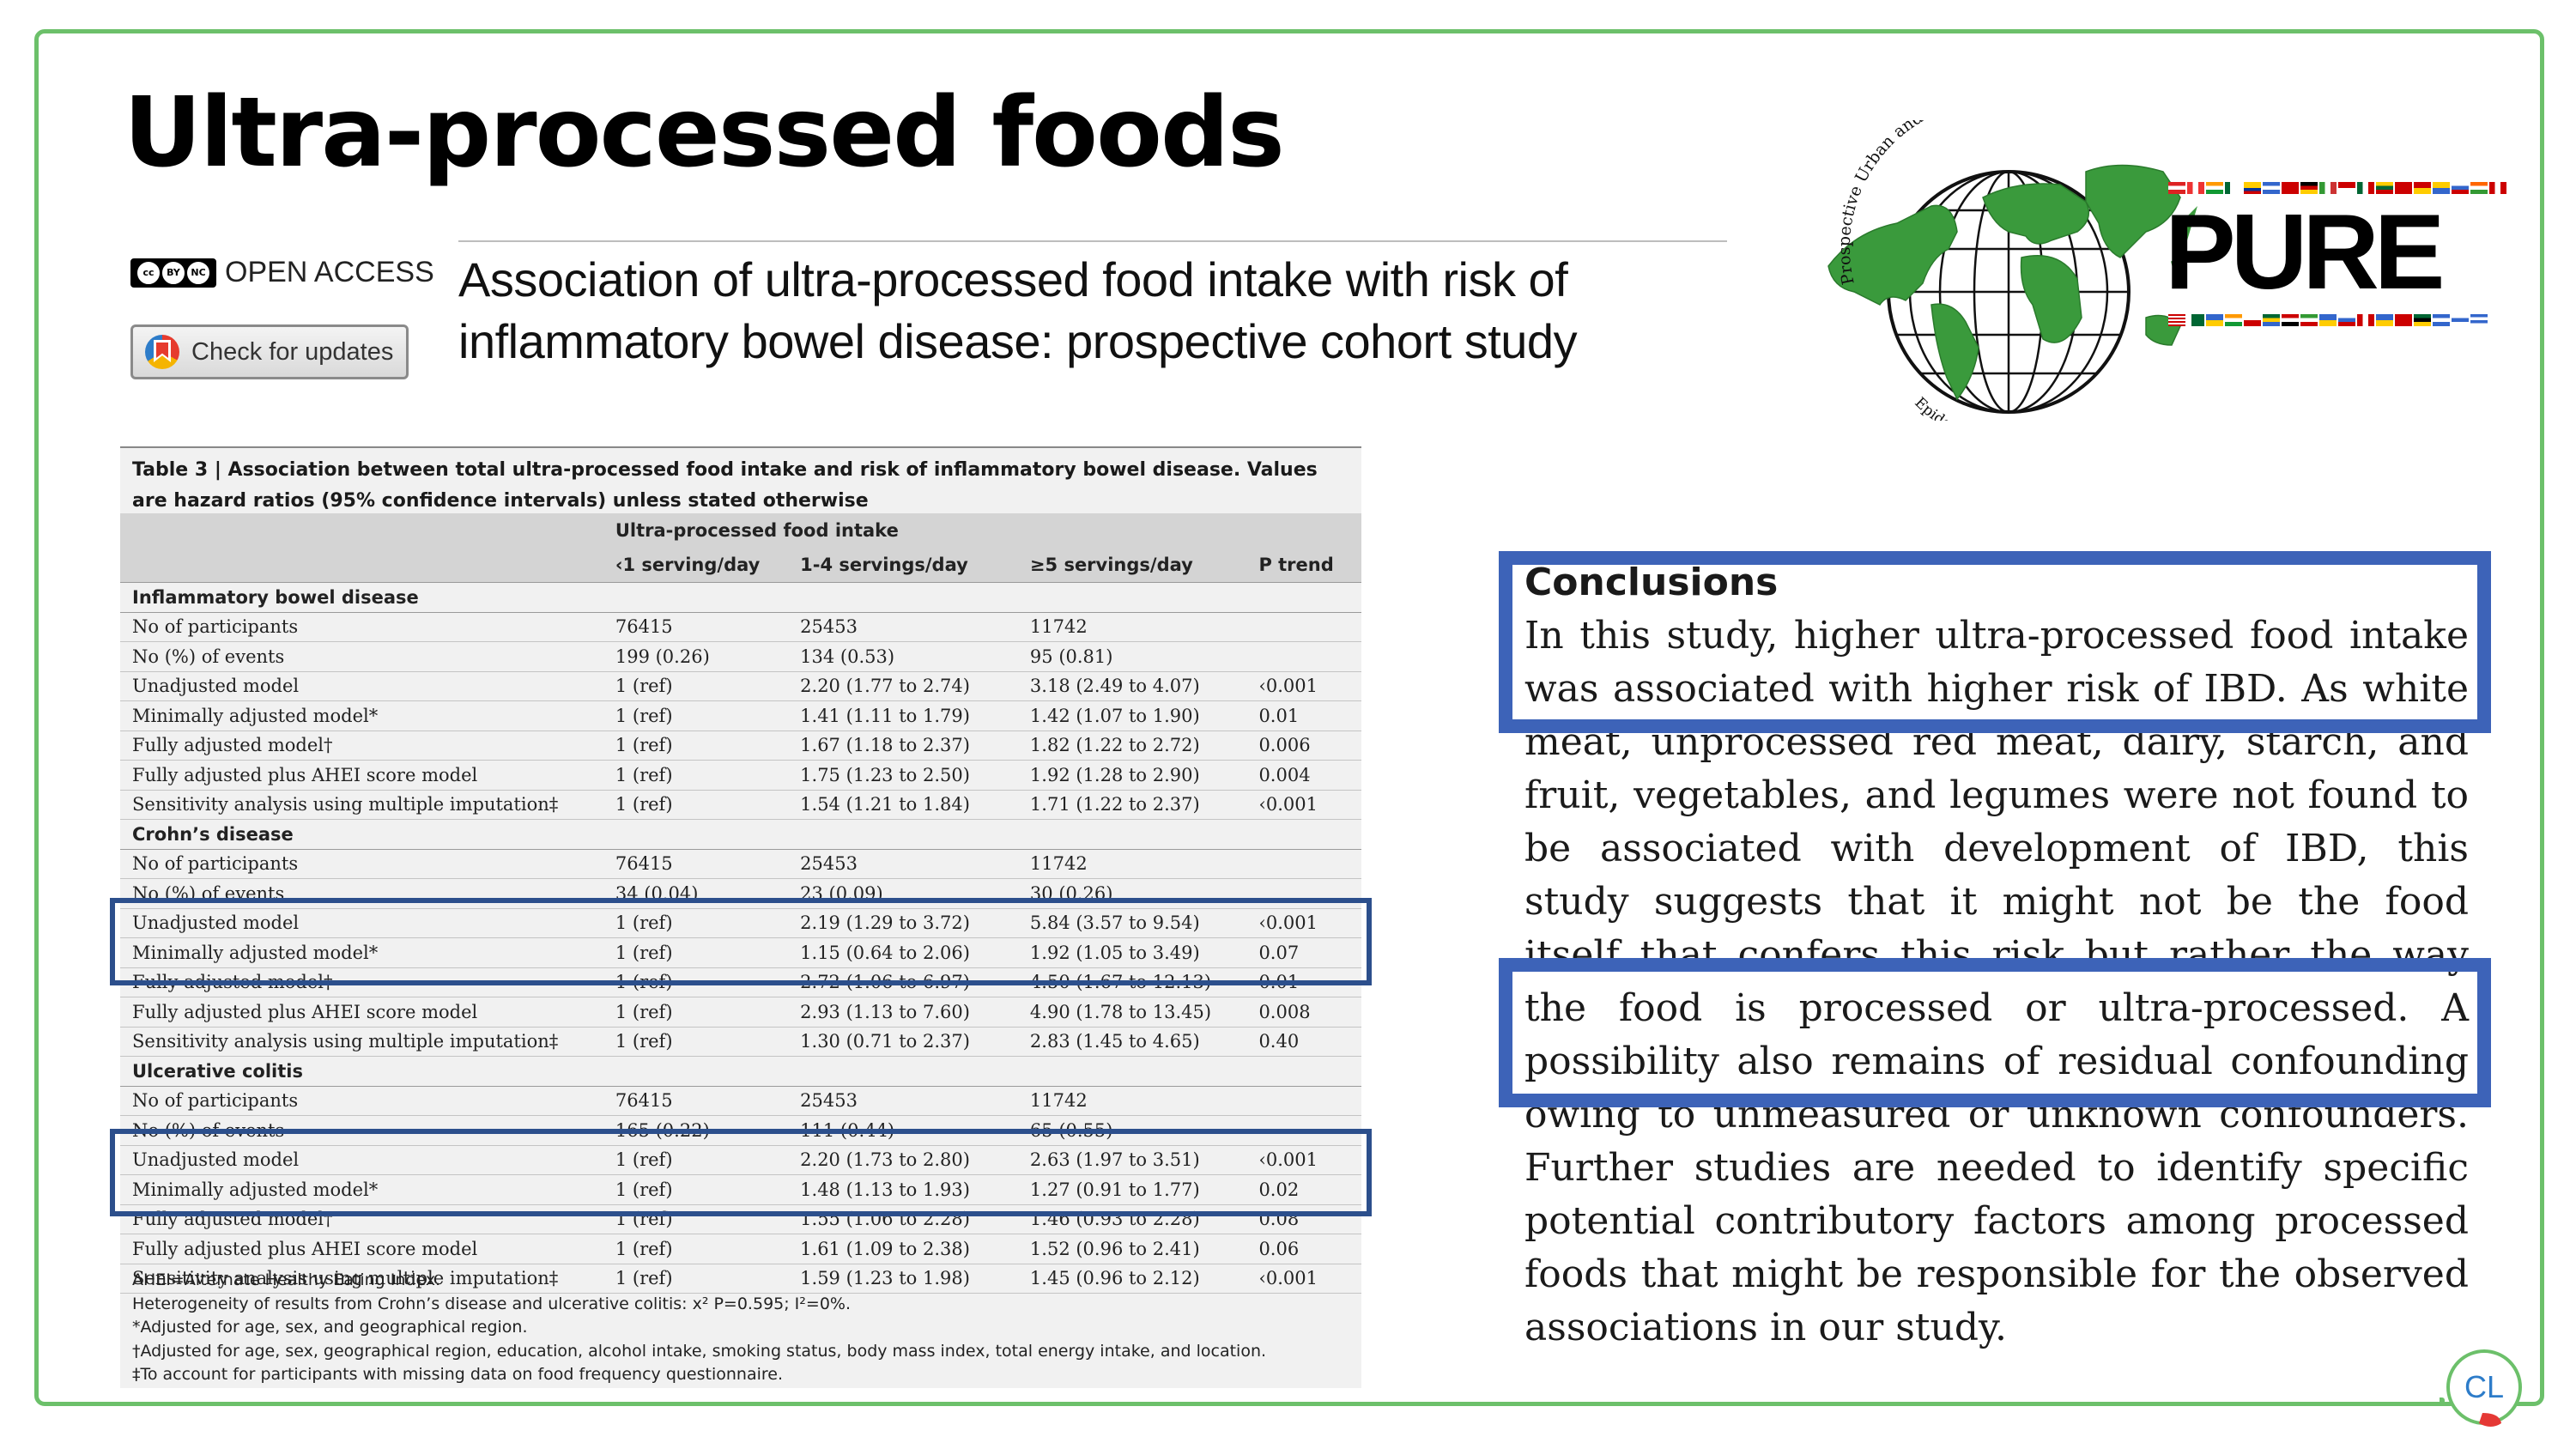 This screenshot has width=2576, height=1449. What do you see at coordinates (173, 273) in the screenshot?
I see `creative-commons-icon: cc BY NC` at bounding box center [173, 273].